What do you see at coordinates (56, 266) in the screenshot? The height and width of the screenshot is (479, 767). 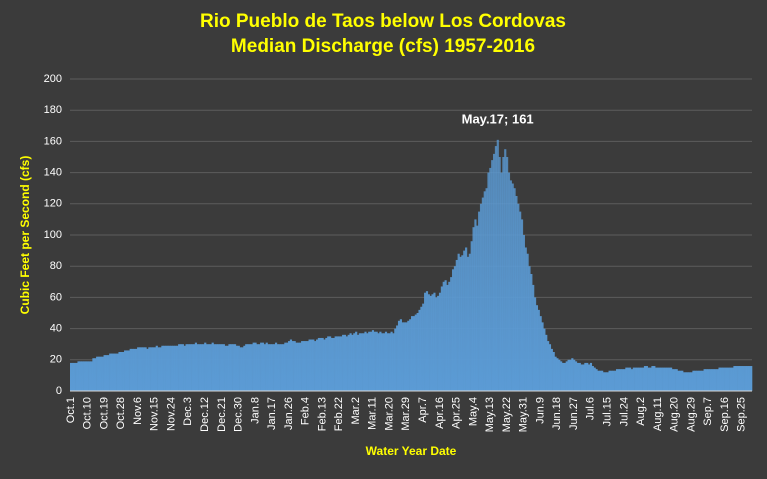 I see `y-tick-label: 80` at bounding box center [56, 266].